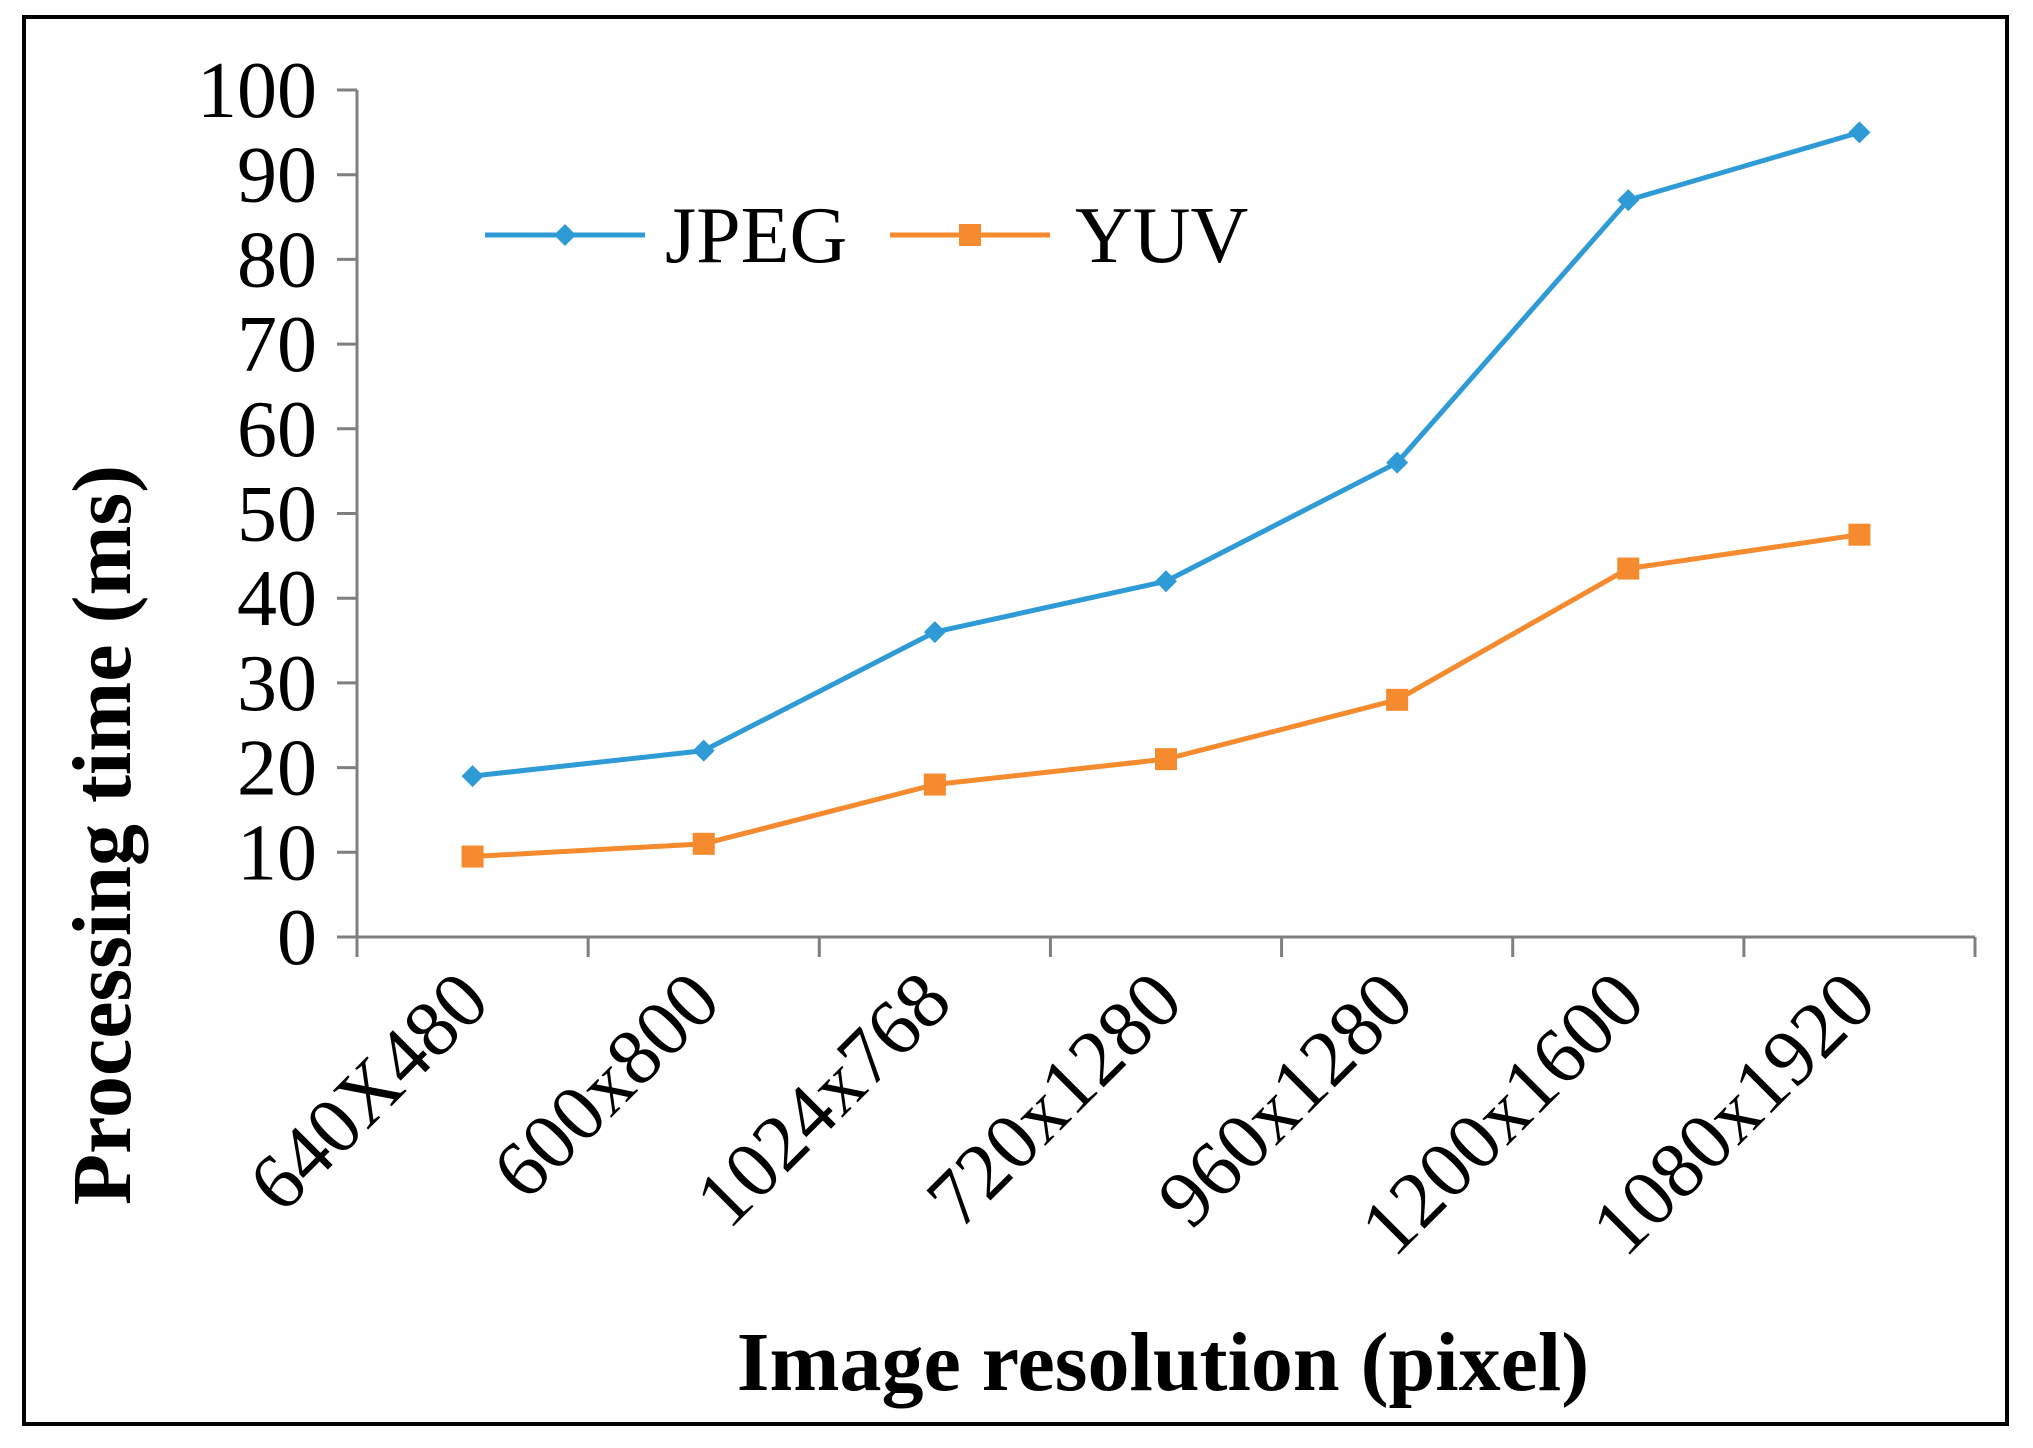  What do you see at coordinates (277, 176) in the screenshot?
I see `y-tick-label: 90` at bounding box center [277, 176].